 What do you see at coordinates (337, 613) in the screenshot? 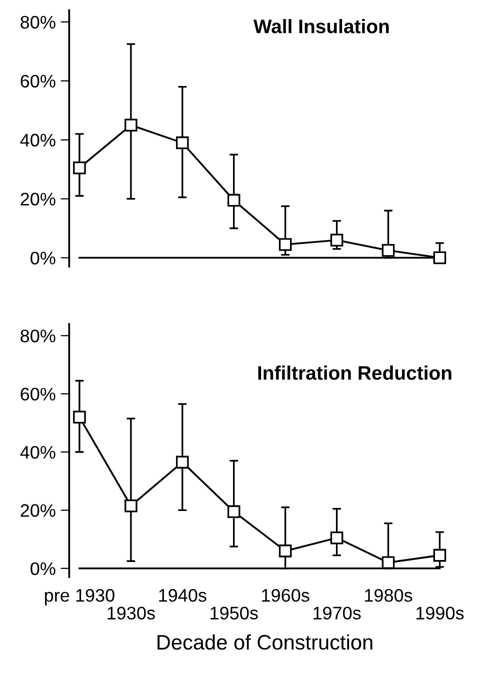
I see `x-tick-label: 1970s` at bounding box center [337, 613].